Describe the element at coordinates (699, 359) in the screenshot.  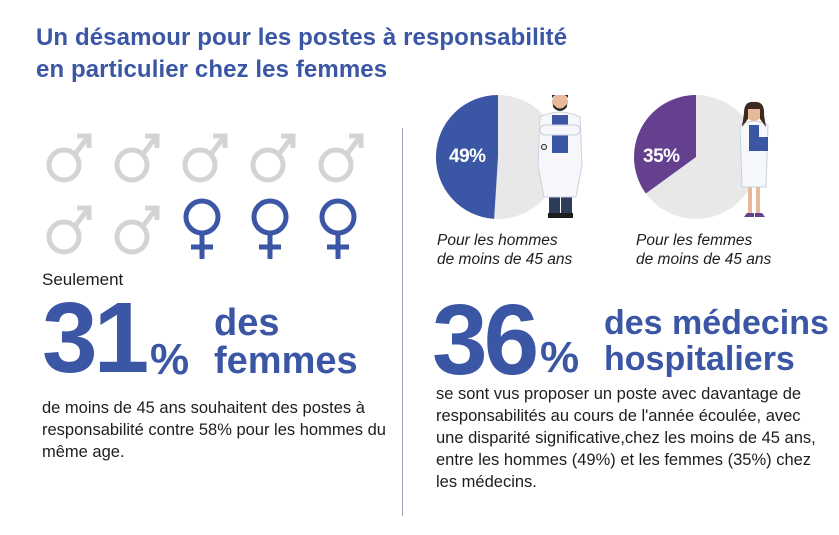
I see `stat-word-hospitaliers: hospitaliers` at that location.